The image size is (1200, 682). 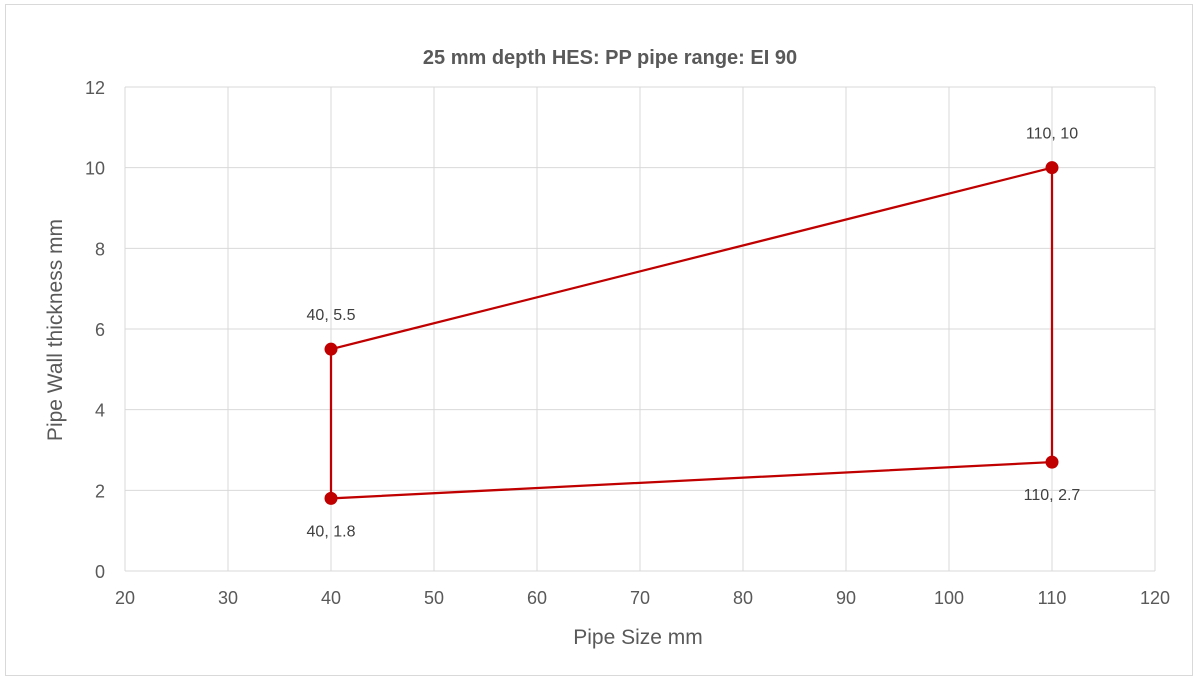 What do you see at coordinates (434, 598) in the screenshot?
I see `x-tick-label: 50` at bounding box center [434, 598].